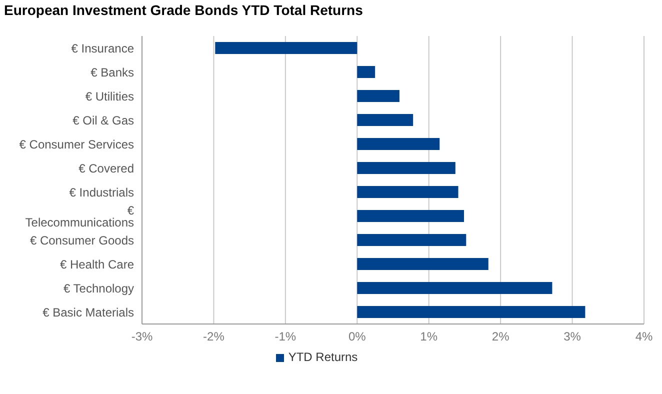 This screenshot has width=662, height=394. Describe the element at coordinates (99, 288) in the screenshot. I see `y-tick-label: € Technology` at that location.